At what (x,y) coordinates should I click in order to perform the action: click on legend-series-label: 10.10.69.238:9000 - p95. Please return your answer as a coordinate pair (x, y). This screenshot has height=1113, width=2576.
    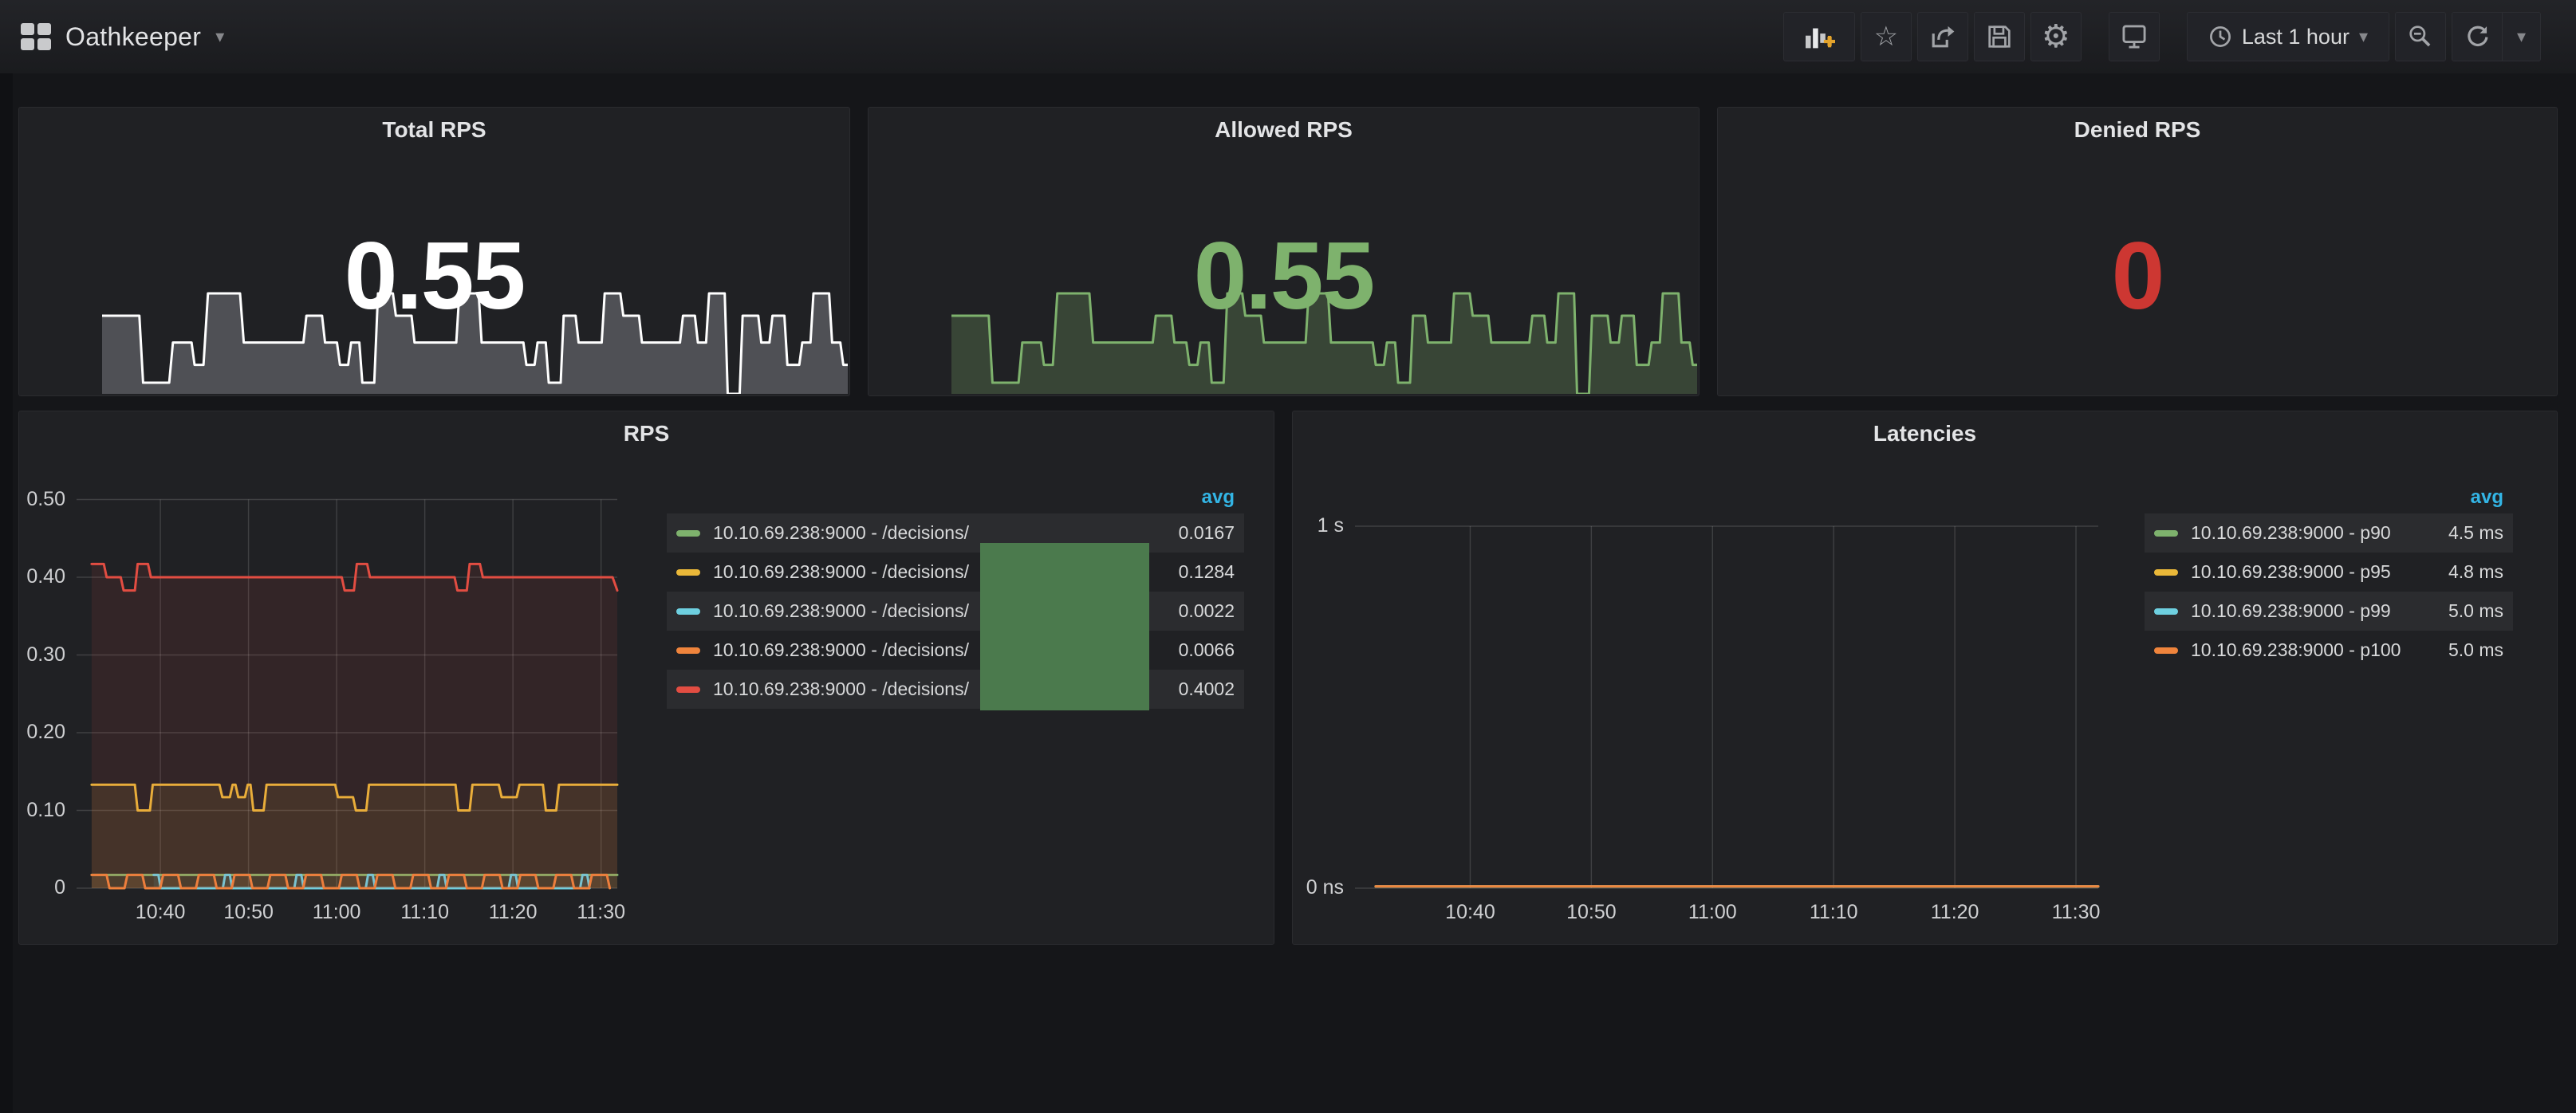
    Looking at the image, I should click on (2291, 572).